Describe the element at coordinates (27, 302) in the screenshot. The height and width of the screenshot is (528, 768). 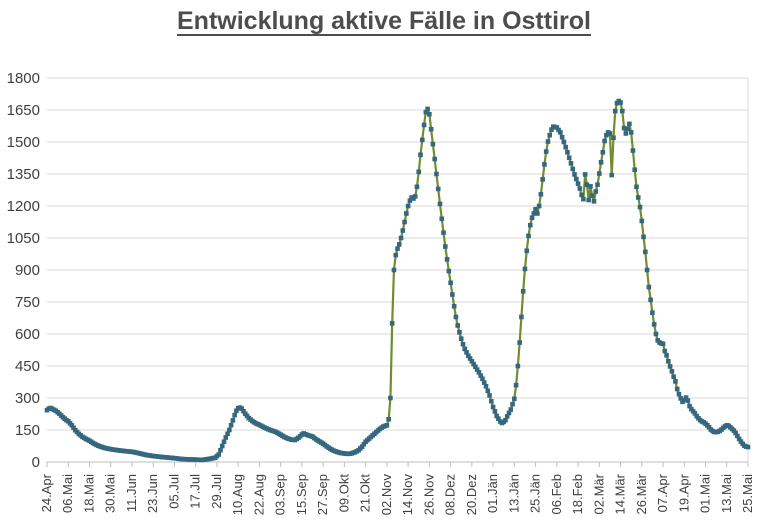
I see `y-axis-label: 750` at that location.